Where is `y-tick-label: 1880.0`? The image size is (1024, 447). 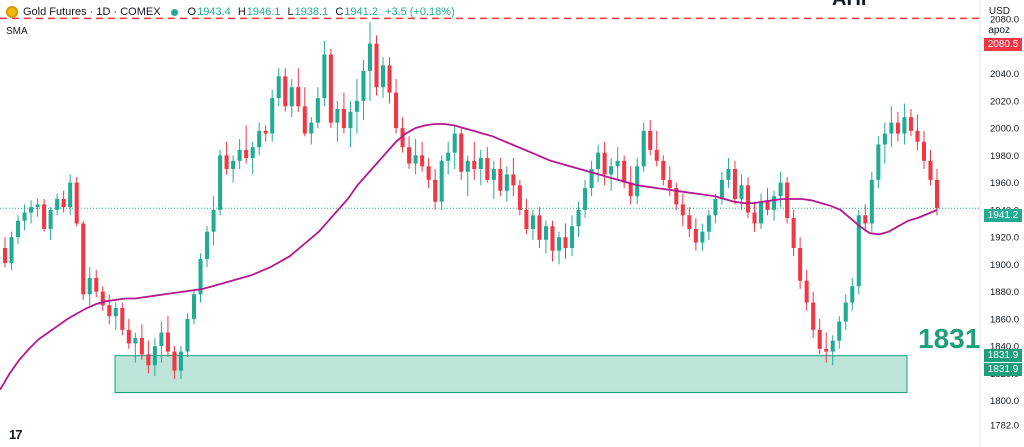
y-tick-label: 1880.0 is located at coordinates (1004, 292).